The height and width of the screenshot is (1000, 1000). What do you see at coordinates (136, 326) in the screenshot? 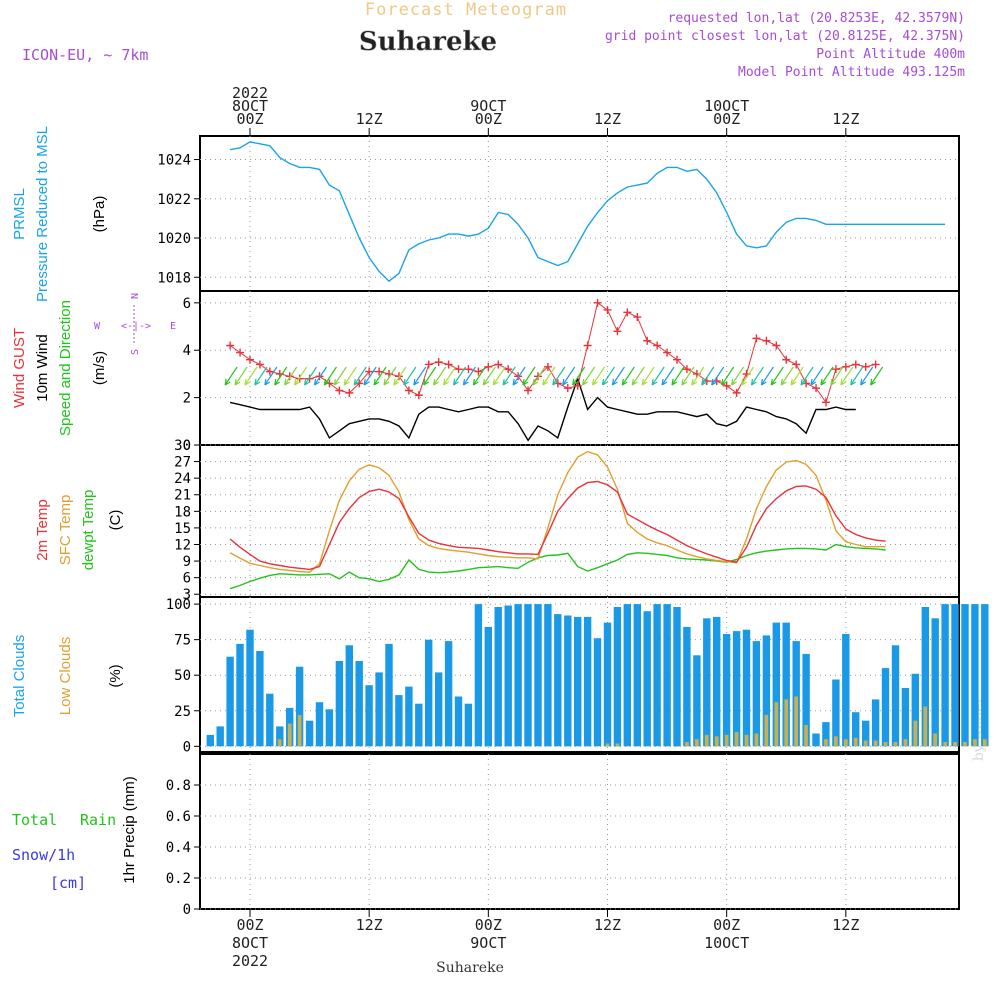
I see `compass-arrow: <-|->` at bounding box center [136, 326].